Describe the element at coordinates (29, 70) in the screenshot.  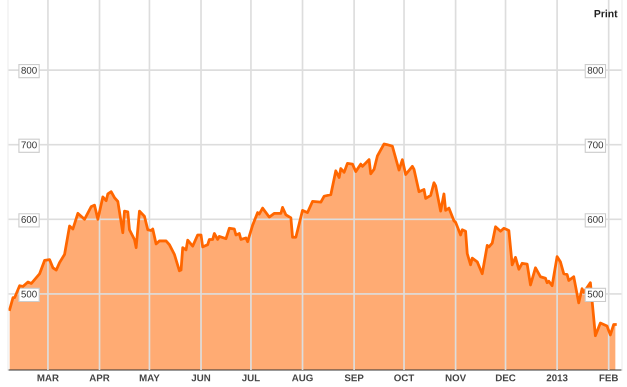
I see `y-tick-label: 800` at that location.